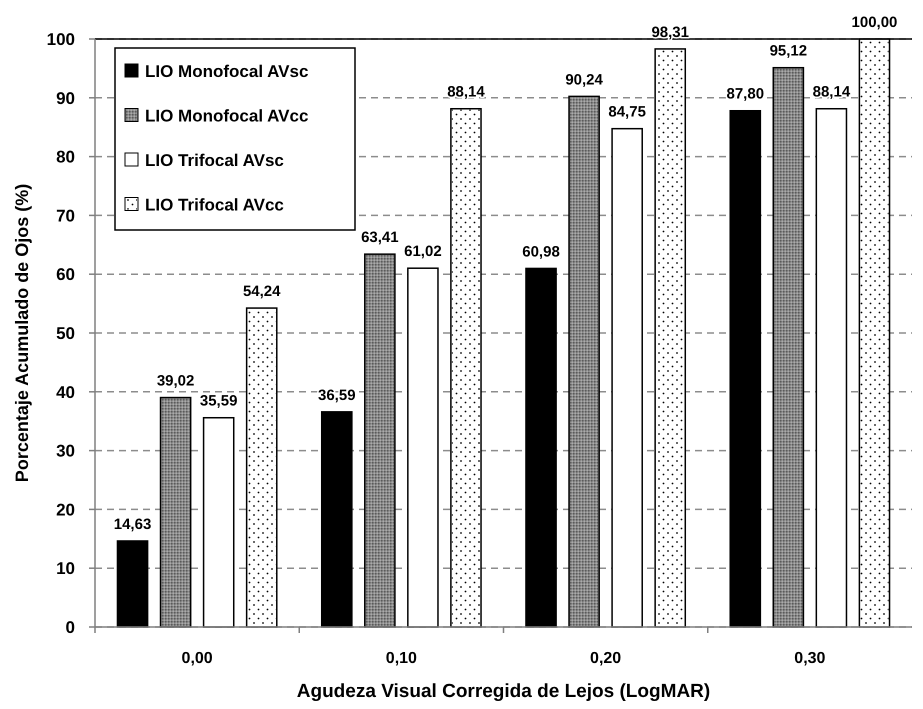 This screenshot has width=923, height=709. What do you see at coordinates (226, 116) in the screenshot?
I see `legend-label: LIO Monofocal AVcc` at bounding box center [226, 116].